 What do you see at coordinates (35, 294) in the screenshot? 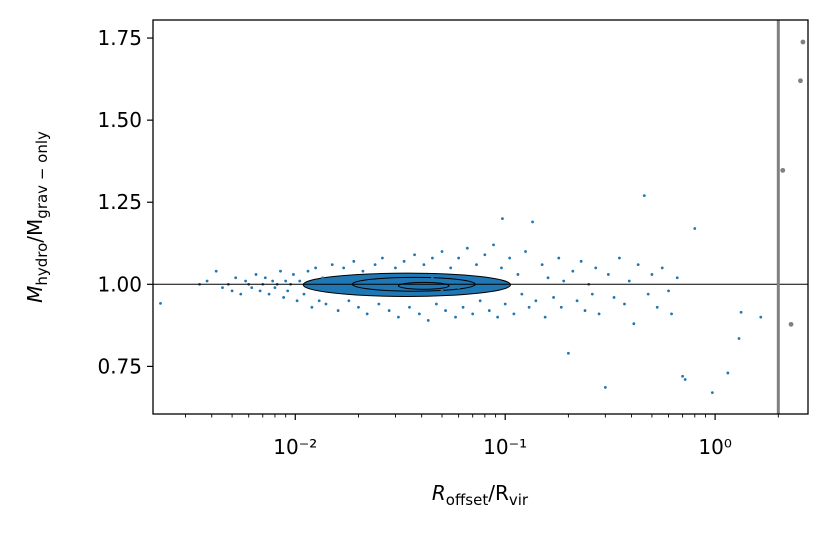
I see `y-label-part: M` at bounding box center [35, 294].